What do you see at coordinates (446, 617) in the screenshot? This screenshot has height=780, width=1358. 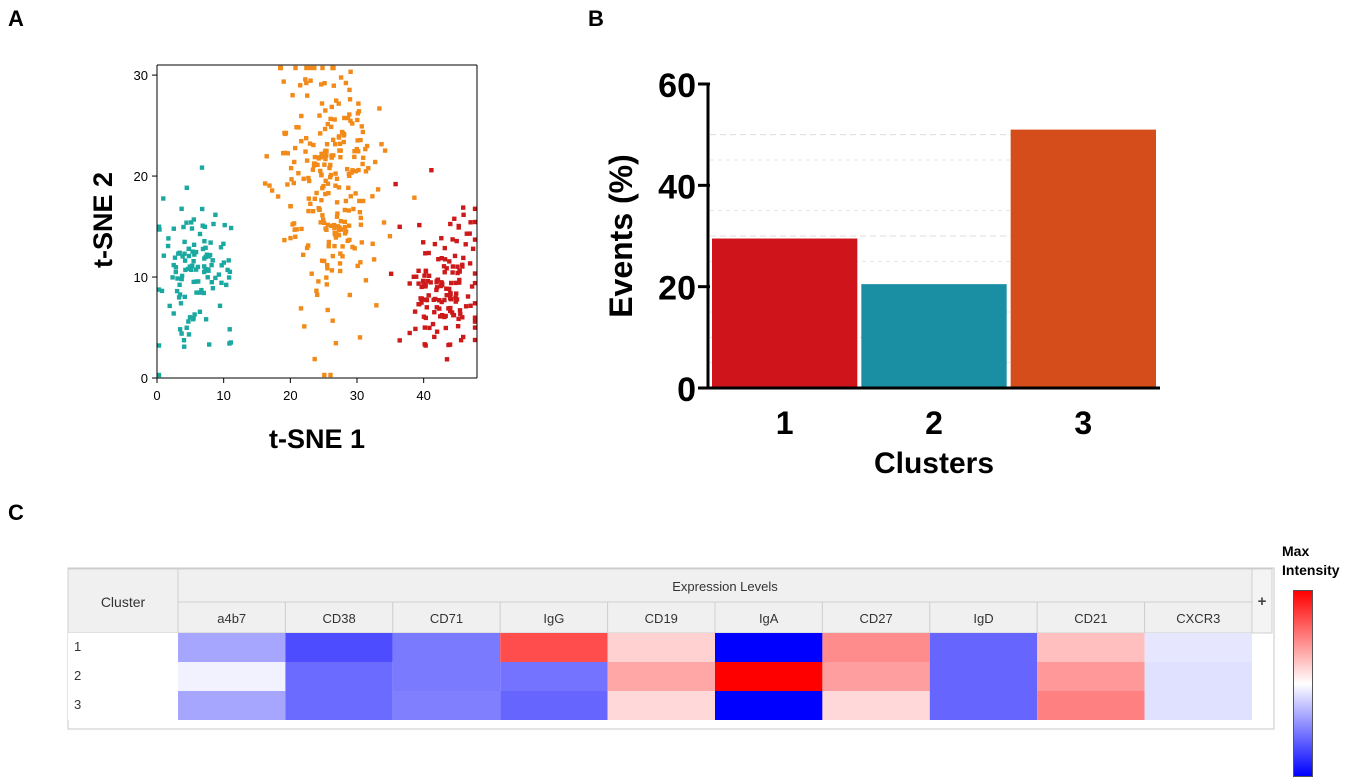 I see `column-header-cd71` at bounding box center [446, 617].